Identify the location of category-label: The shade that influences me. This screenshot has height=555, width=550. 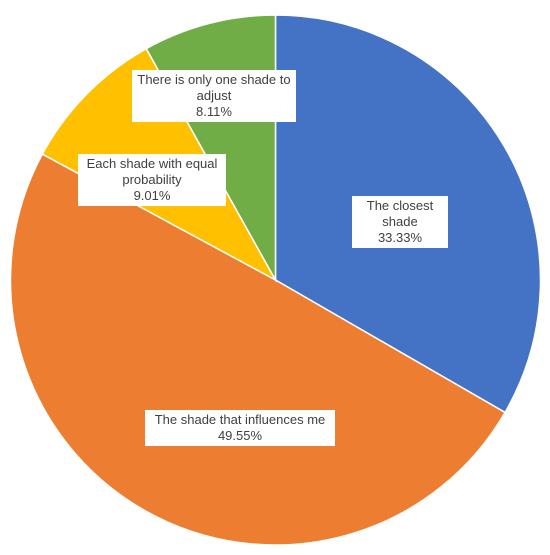
(240, 419).